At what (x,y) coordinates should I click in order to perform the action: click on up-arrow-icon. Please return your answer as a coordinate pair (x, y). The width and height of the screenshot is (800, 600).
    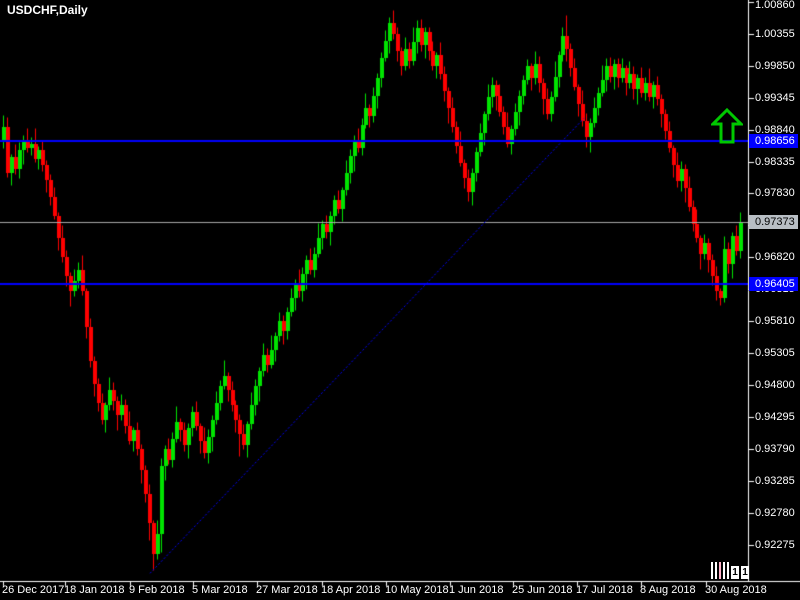
    Looking at the image, I should click on (727, 126).